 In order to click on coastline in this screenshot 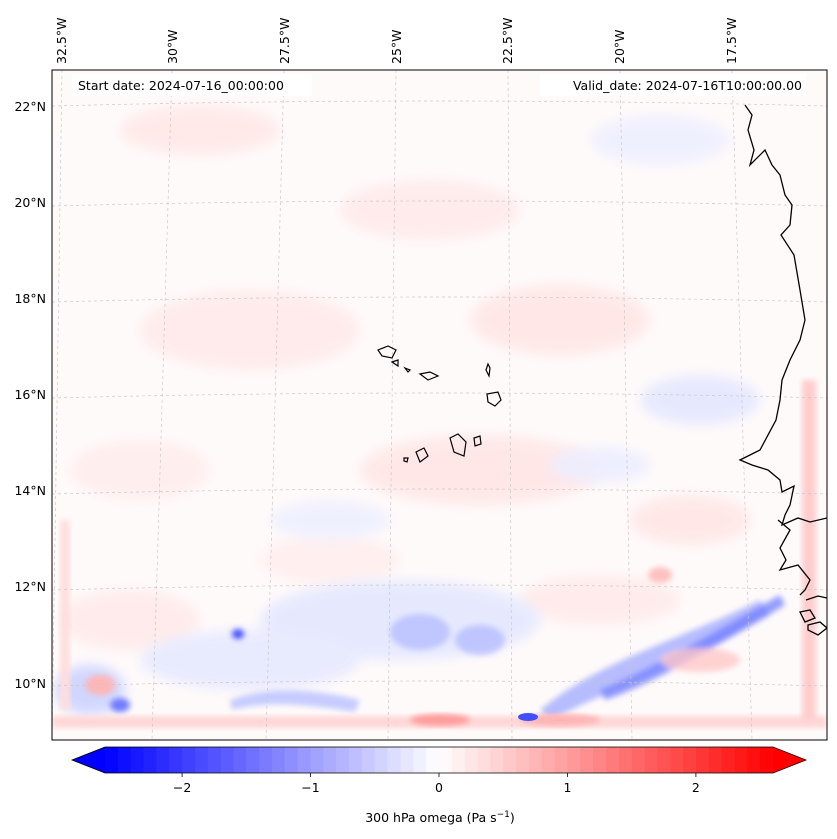, I will do `click(782, 370)`.